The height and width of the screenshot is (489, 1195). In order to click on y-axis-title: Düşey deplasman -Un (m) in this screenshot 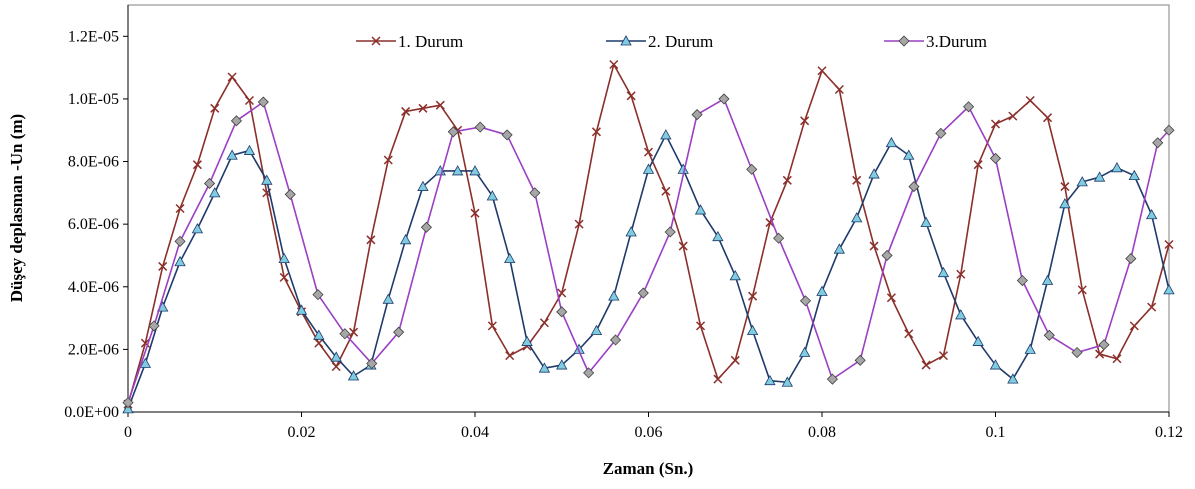, I will do `click(16, 208)`.